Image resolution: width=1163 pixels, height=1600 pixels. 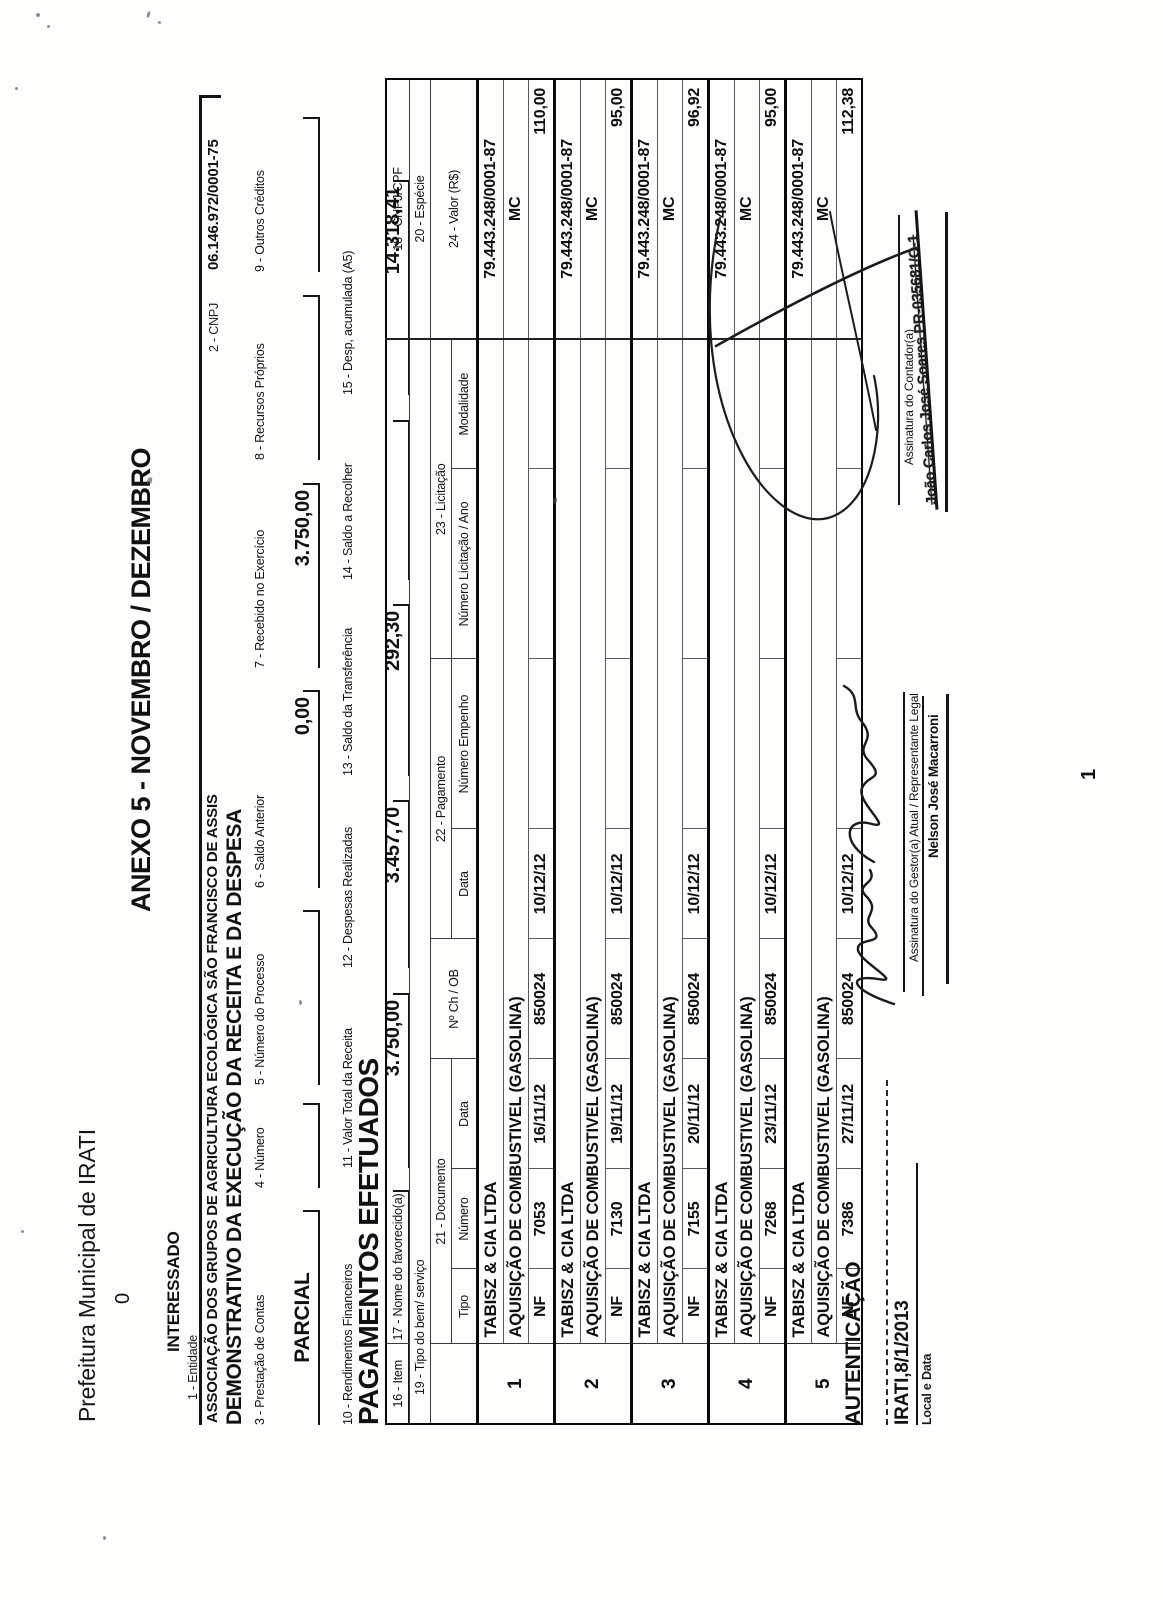 I want to click on table-row: 1 TABISZ & CIA LTDA 79.443.248/0001-87, so click(x=516, y=751).